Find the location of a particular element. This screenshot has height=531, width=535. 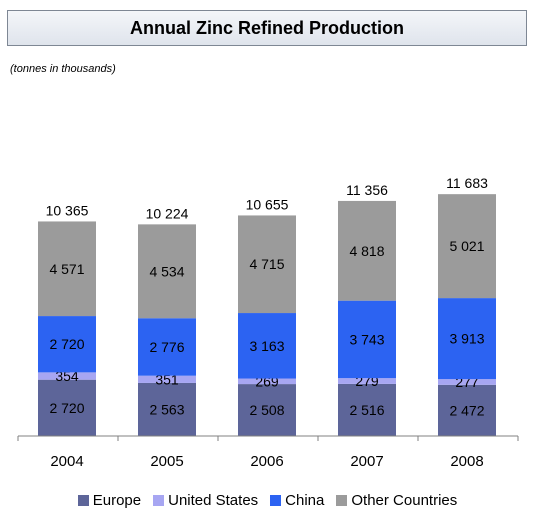

bar-other-countries-2008 is located at coordinates (467, 246).